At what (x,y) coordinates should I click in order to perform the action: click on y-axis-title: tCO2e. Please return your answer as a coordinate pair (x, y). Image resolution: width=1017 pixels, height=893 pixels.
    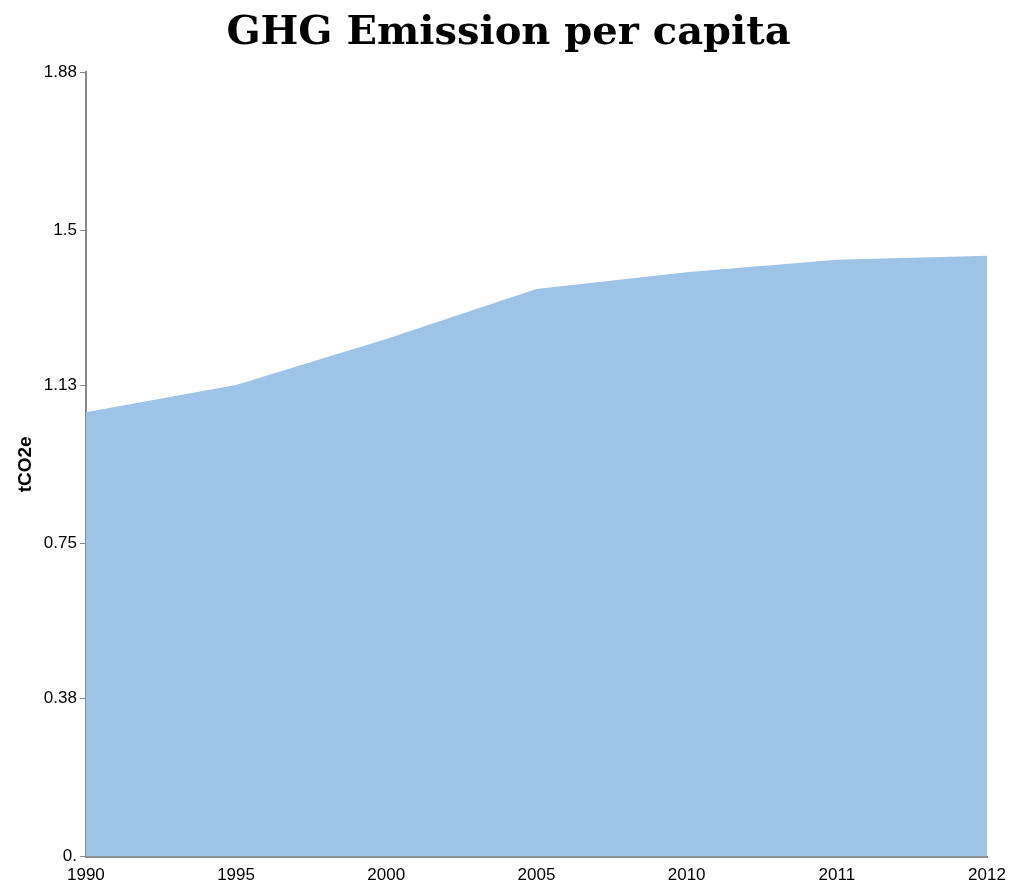
    Looking at the image, I should click on (24, 464).